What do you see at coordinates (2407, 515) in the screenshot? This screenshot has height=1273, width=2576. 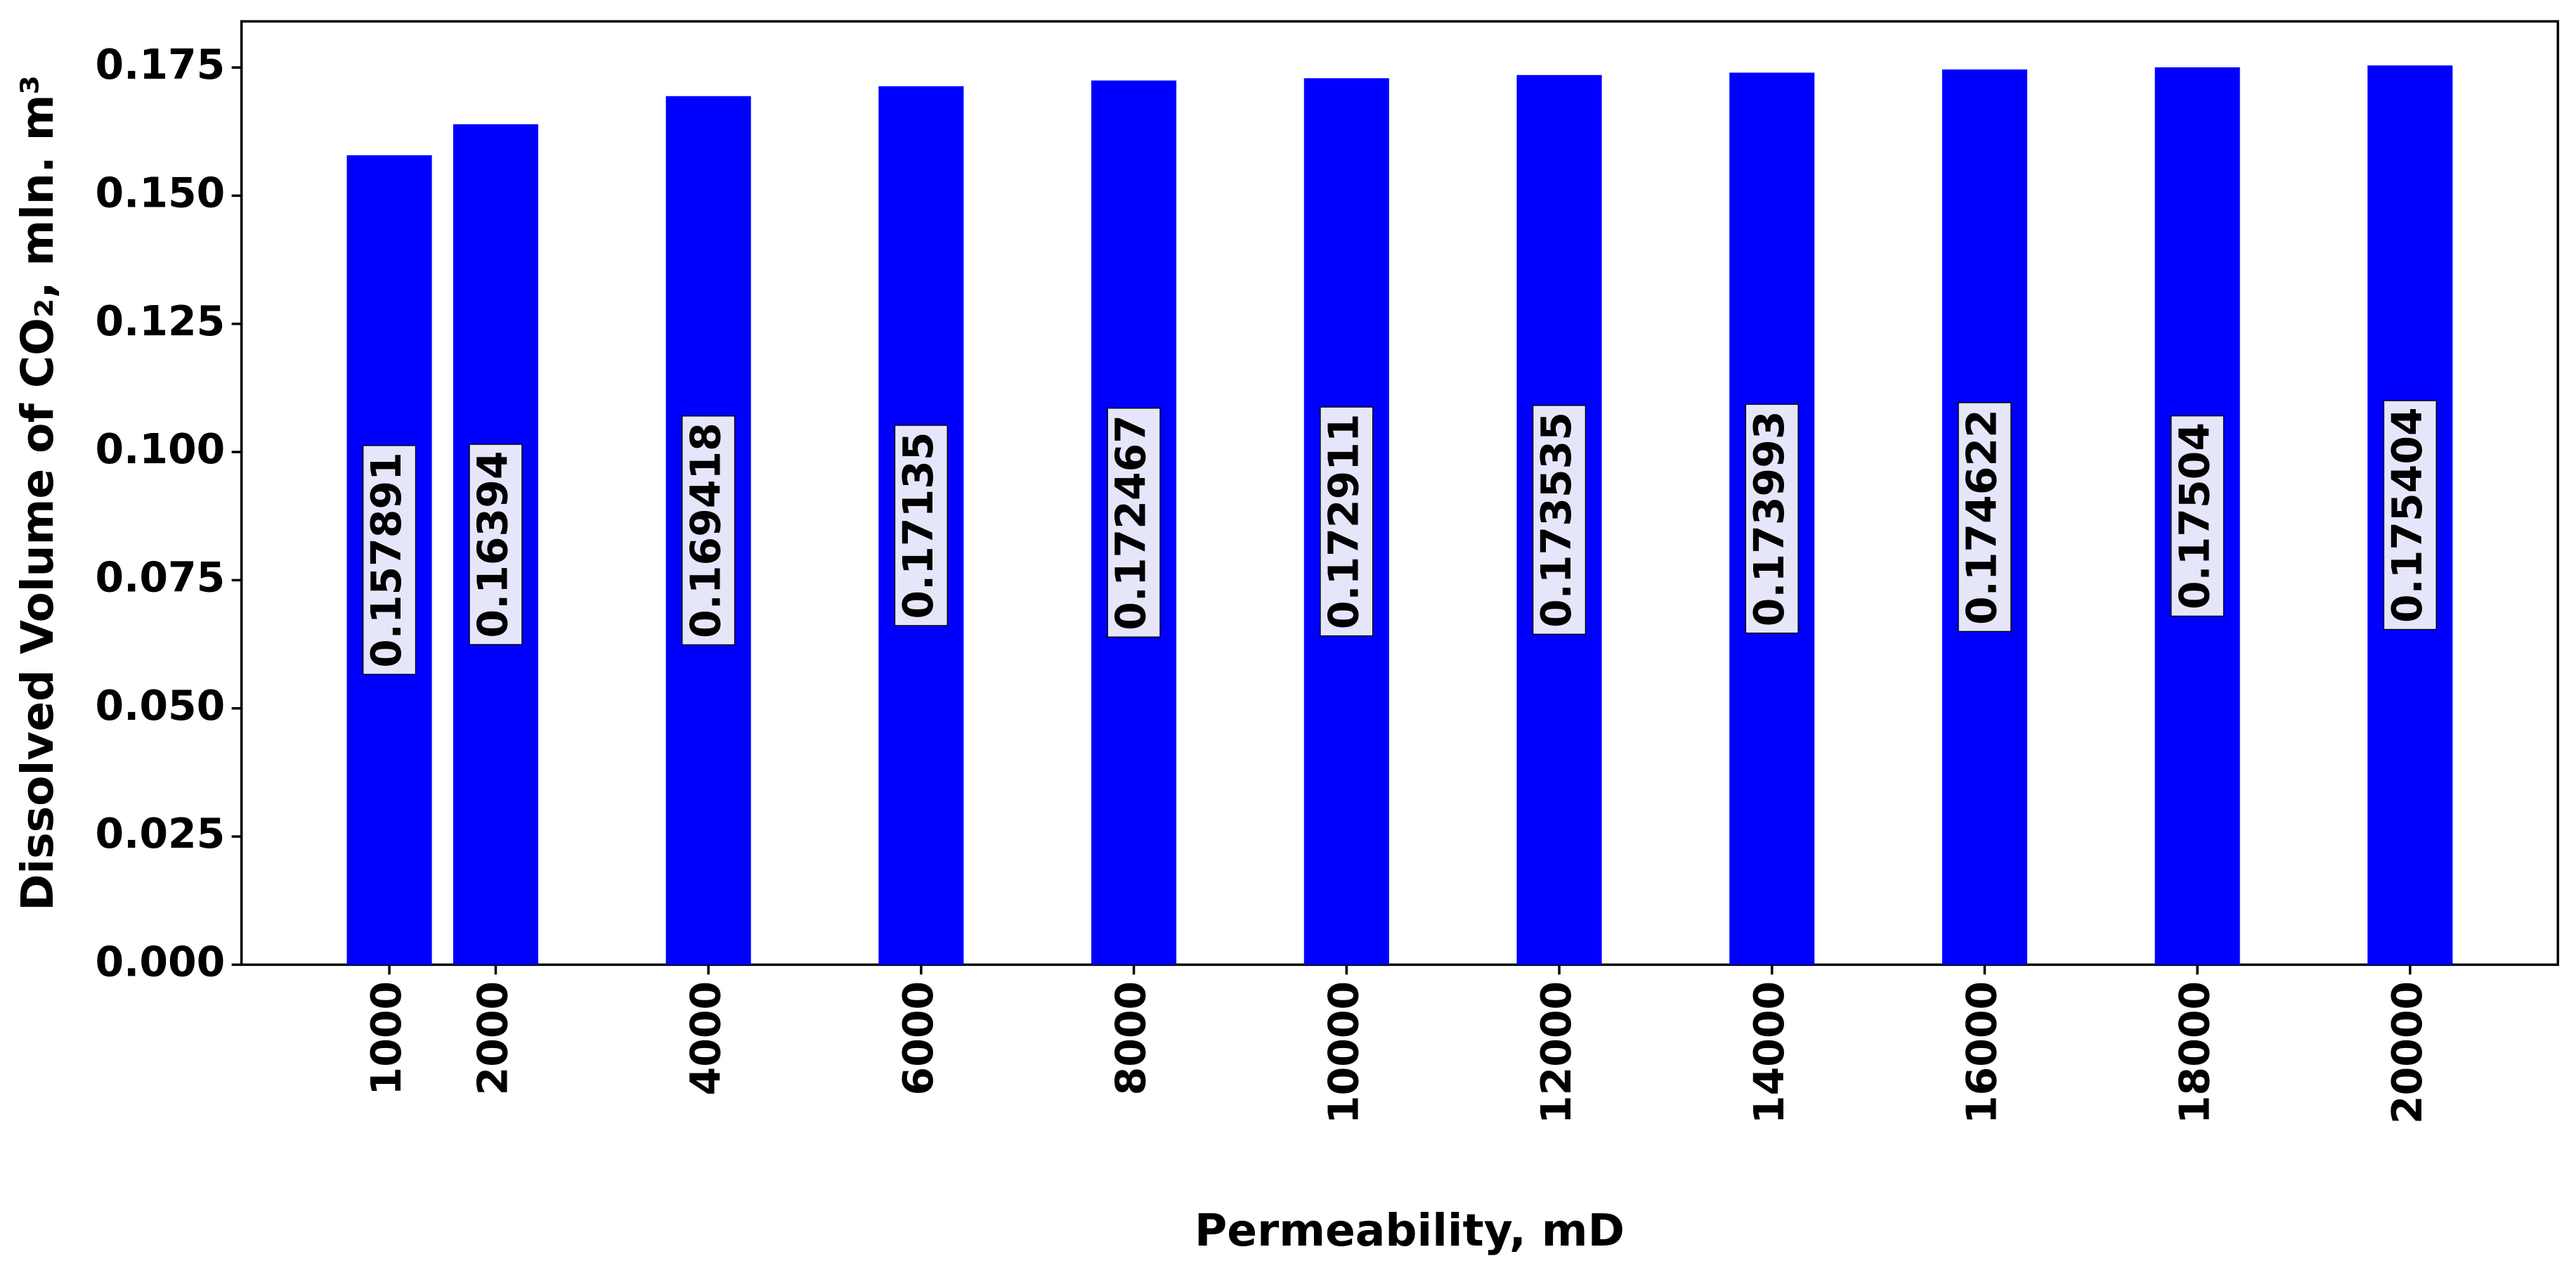 I see `value-label: 0.175404` at bounding box center [2407, 515].